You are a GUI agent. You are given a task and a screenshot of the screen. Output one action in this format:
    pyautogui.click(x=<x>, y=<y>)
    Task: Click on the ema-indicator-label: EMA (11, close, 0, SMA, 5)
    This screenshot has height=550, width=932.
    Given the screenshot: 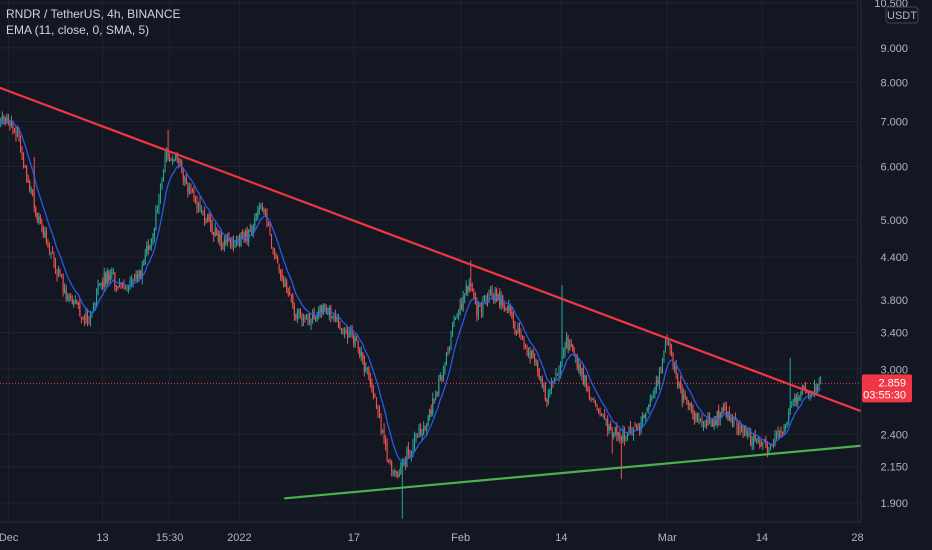 What is the action you would take?
    pyautogui.click(x=78, y=30)
    